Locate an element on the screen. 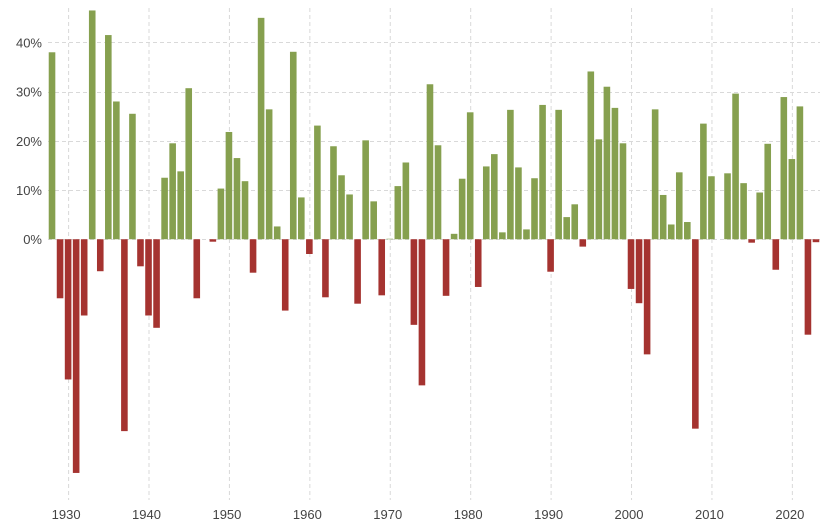  bar-2017 is located at coordinates (768, 191).